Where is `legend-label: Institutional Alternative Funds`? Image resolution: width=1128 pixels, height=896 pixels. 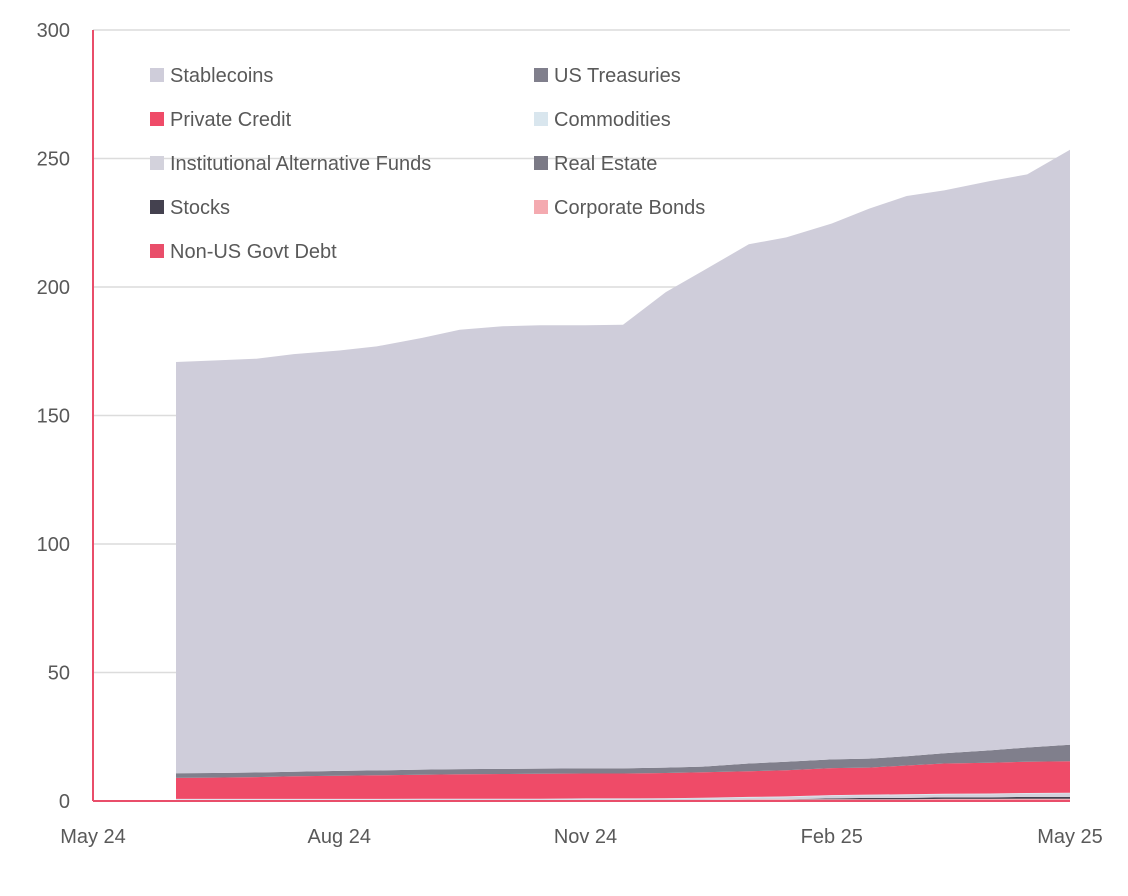 legend-label: Institutional Alternative Funds is located at coordinates (300, 164).